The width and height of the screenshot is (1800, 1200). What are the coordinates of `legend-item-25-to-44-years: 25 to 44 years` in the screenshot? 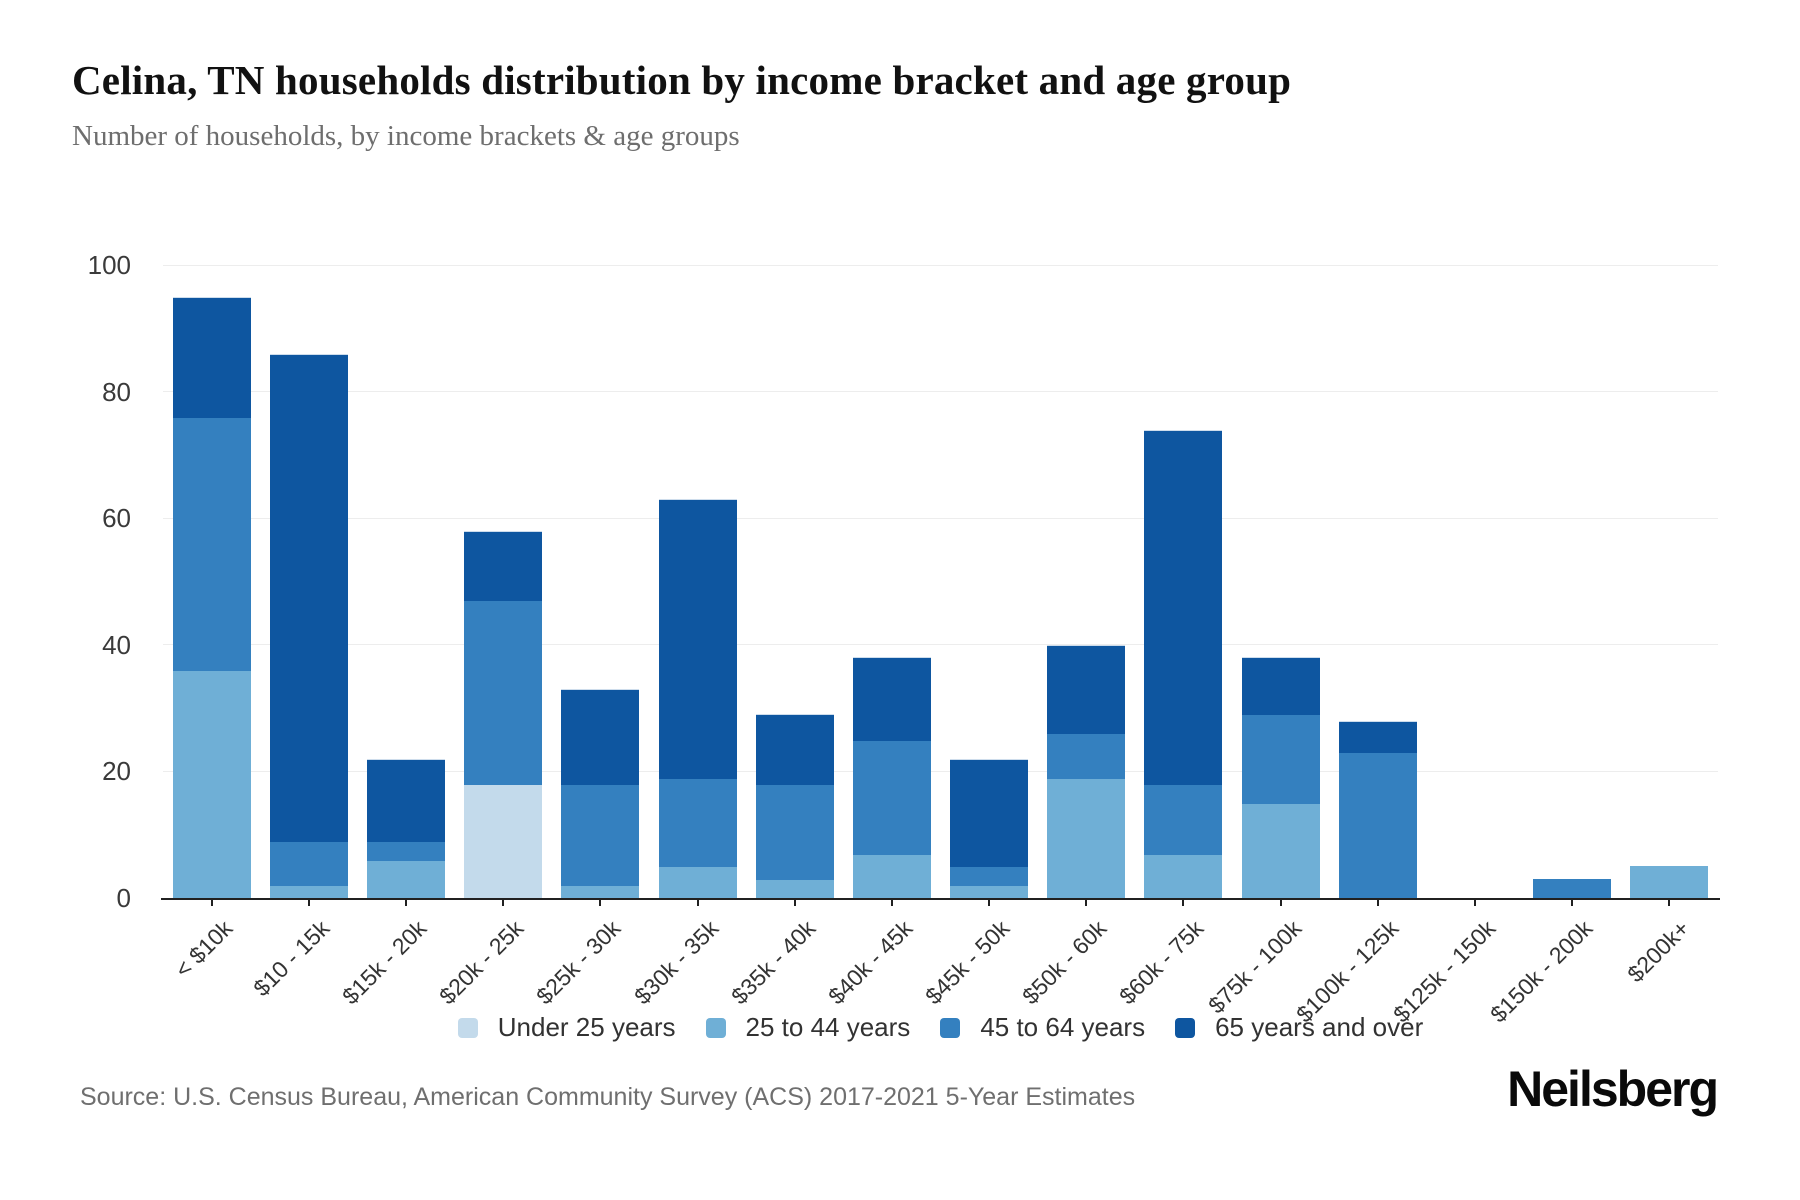 It's located at (808, 1027).